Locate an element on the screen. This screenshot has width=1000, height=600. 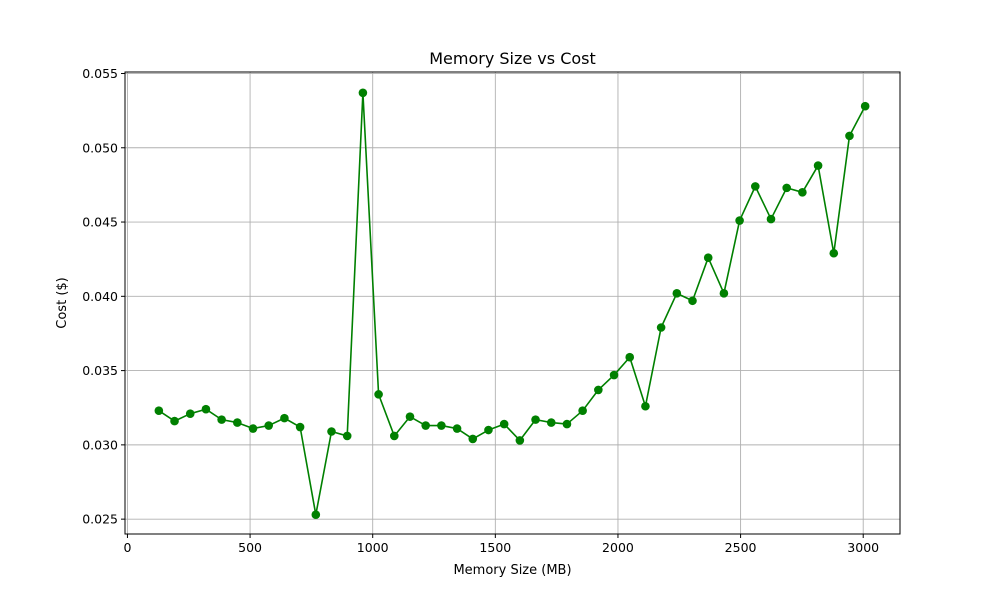
y-tick-label: 0.030 is located at coordinates (100, 444).